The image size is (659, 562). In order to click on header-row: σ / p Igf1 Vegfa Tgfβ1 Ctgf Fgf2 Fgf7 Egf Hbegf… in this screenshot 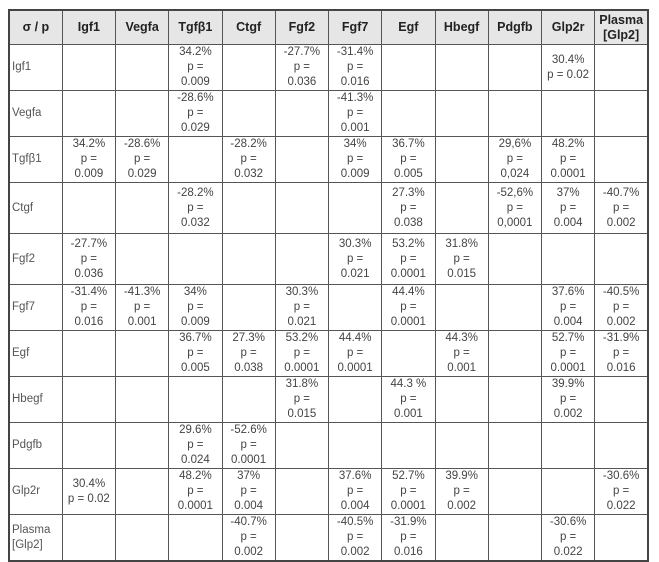, I will do `click(328, 27)`.